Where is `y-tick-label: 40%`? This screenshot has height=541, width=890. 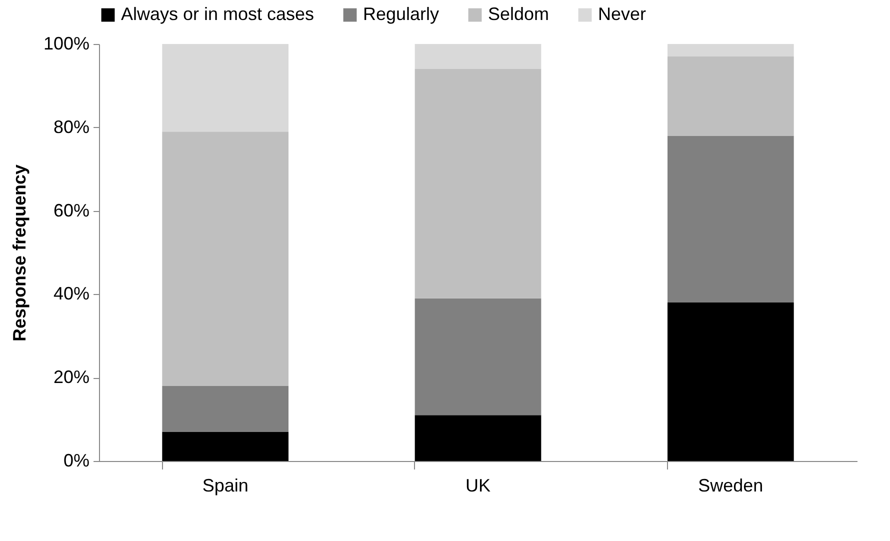
y-tick-label: 40% is located at coordinates (71, 294).